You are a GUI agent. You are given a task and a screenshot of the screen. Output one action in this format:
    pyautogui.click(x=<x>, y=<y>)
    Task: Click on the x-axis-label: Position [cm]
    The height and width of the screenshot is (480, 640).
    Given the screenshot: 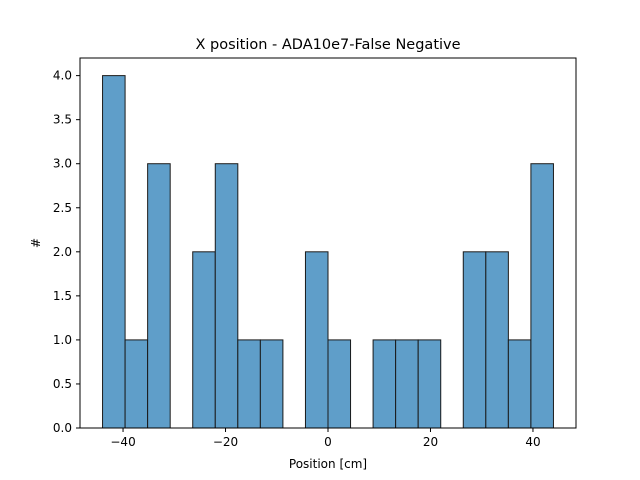 What is the action you would take?
    pyautogui.click(x=328, y=464)
    